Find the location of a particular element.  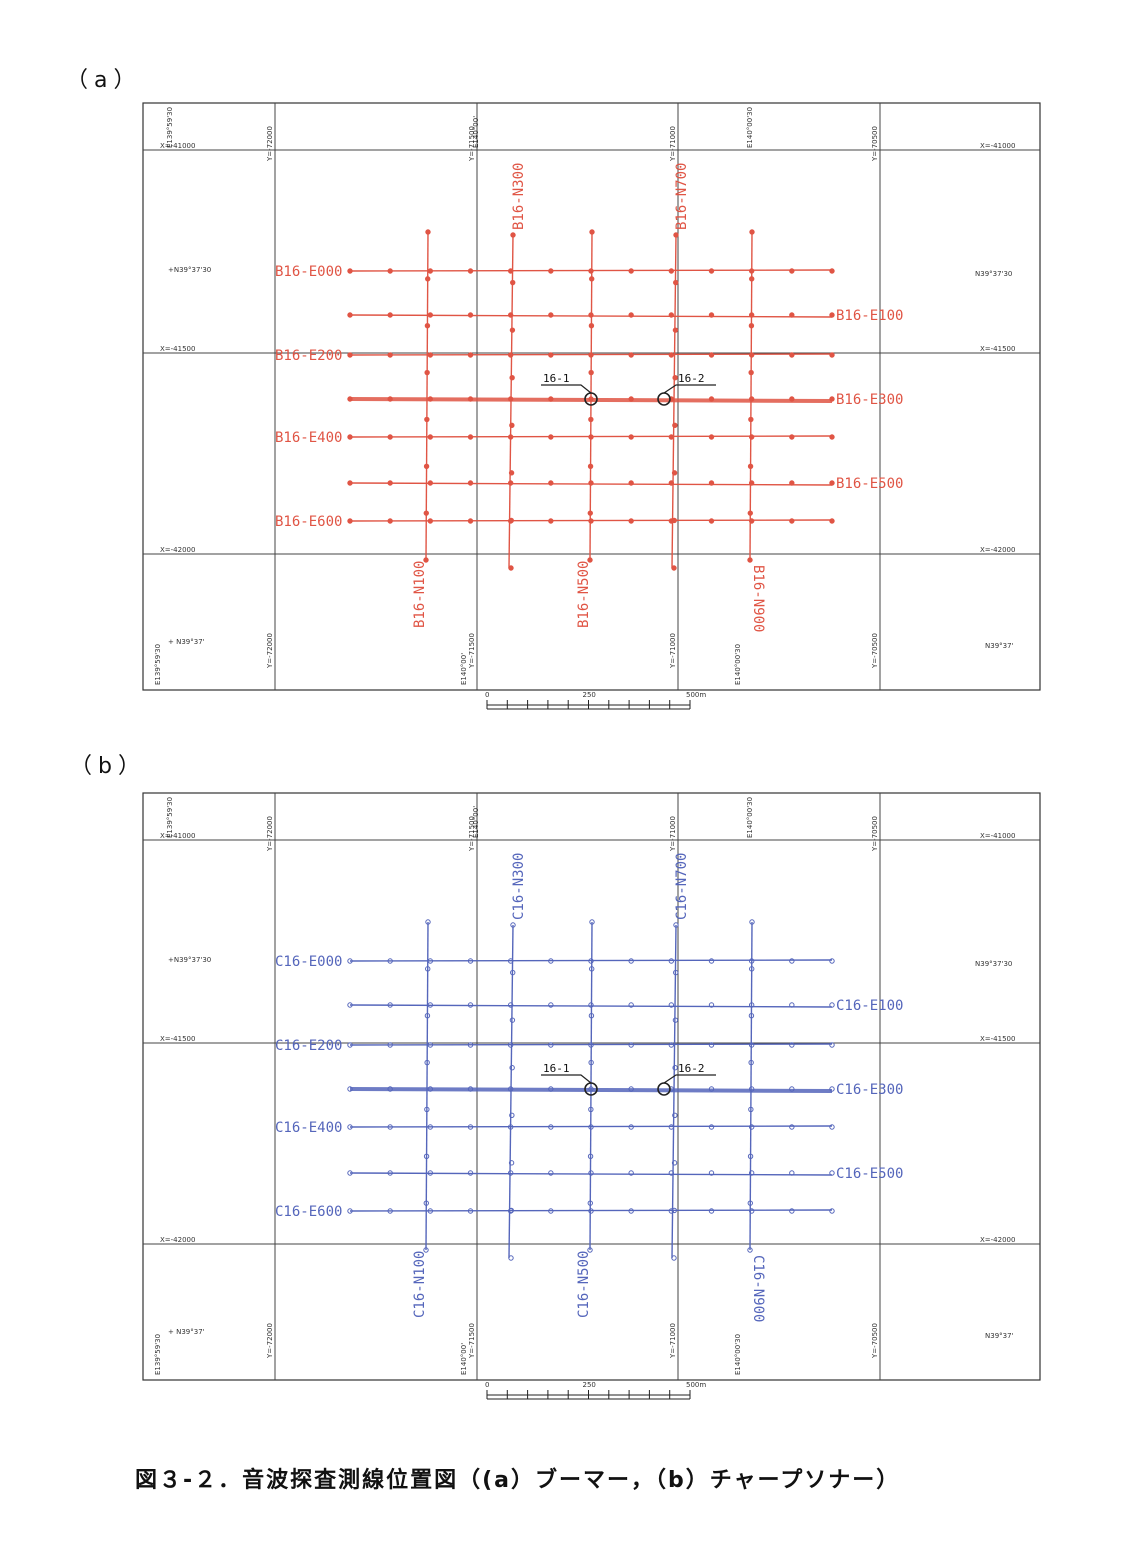

grid-lon-label-top: E140°00'30 is located at coordinates (750, 127).